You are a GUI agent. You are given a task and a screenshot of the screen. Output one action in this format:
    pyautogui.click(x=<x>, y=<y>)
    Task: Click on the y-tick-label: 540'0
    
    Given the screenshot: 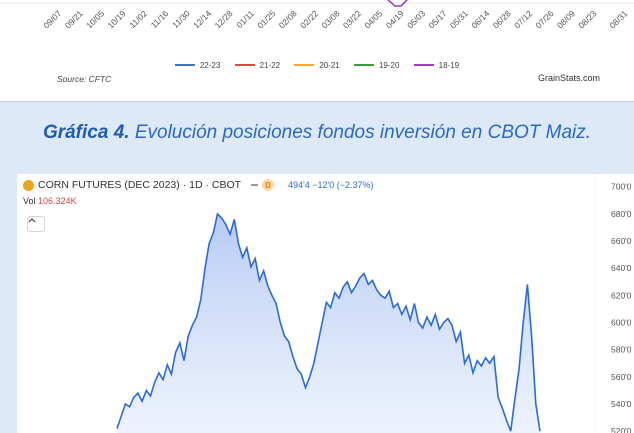 What is the action you would take?
    pyautogui.click(x=621, y=404)
    